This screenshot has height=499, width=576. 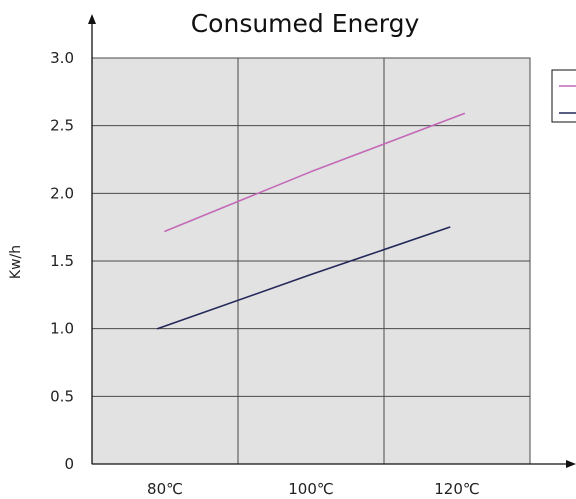 I want to click on y-tick-label: 0, so click(x=69, y=464).